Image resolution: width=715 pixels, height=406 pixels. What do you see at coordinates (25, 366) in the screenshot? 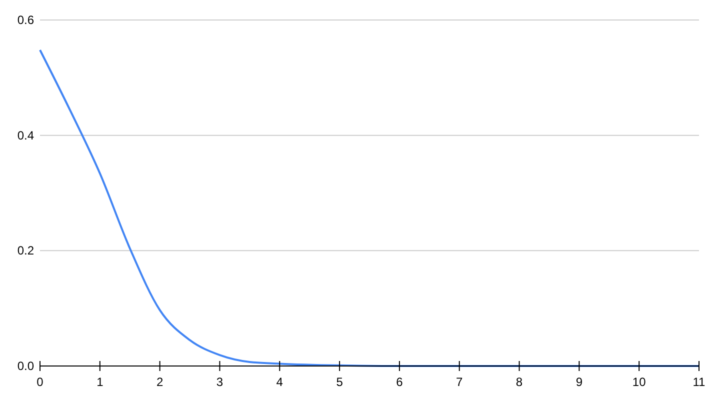
I see `y-tick-label: 0.0` at bounding box center [25, 366].